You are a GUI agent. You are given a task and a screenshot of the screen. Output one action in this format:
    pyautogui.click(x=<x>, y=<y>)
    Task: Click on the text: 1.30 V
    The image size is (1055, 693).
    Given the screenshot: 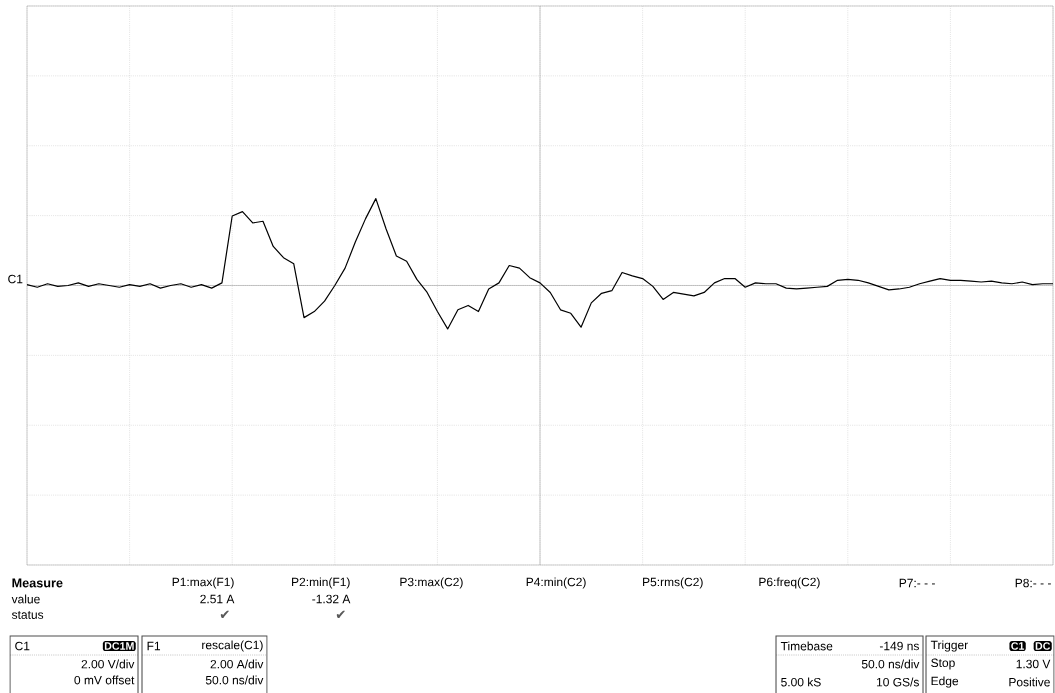 What is the action you would take?
    pyautogui.click(x=1033, y=664)
    